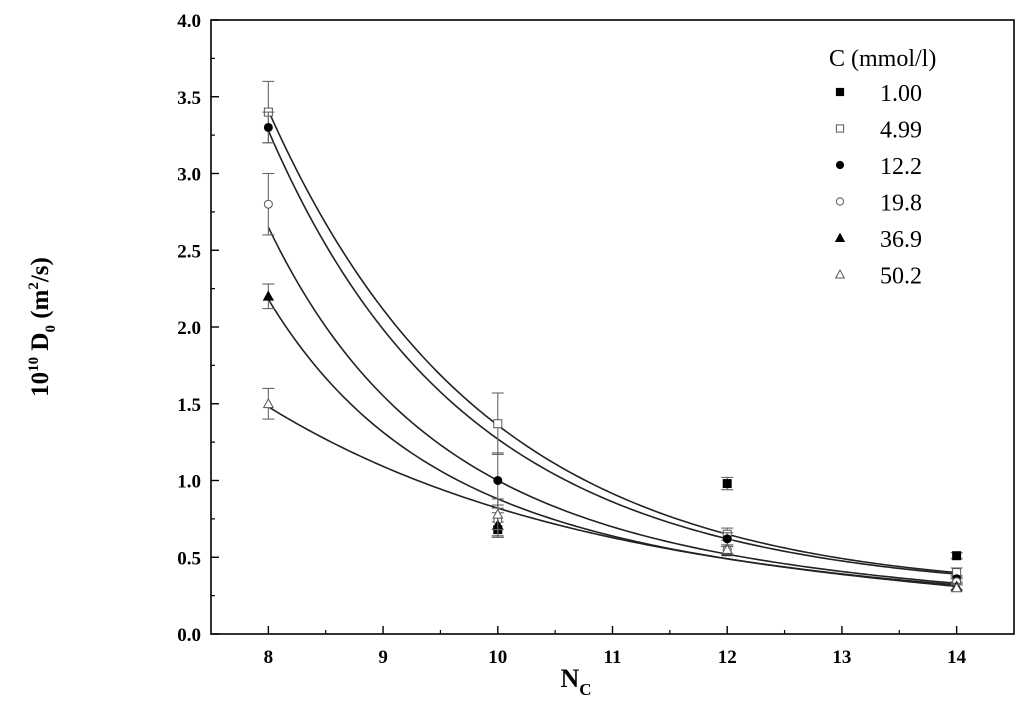 The height and width of the screenshot is (706, 1024). I want to click on legend: C (mmol/l) 1.00 4.99 12.2 19.8 36.9 50.2, so click(882, 168).